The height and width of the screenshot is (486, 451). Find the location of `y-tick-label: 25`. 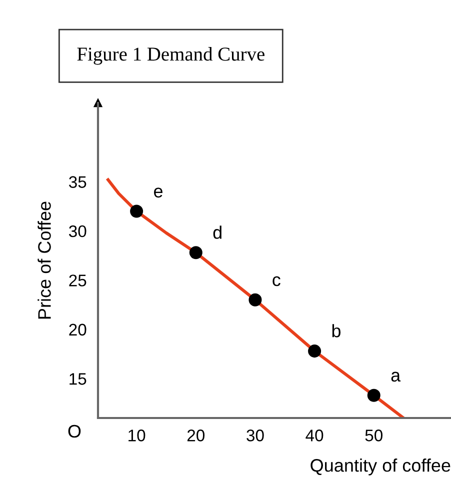

y-tick-label: 25 is located at coordinates (77, 280).